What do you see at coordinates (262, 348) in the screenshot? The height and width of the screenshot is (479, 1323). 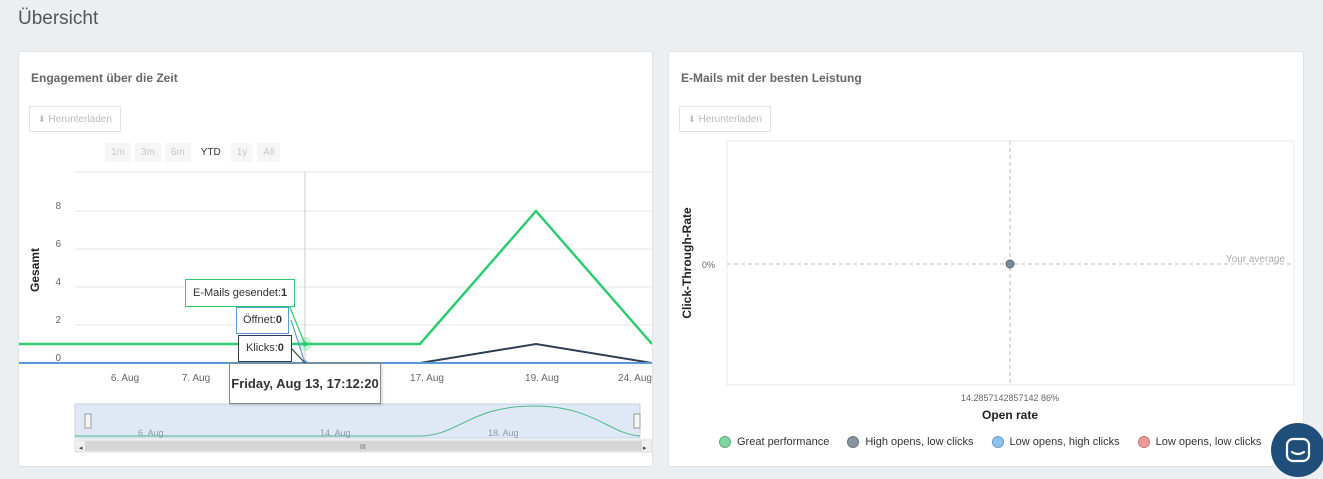 I see `tooltip-clicks-label: Klicks:` at bounding box center [262, 348].